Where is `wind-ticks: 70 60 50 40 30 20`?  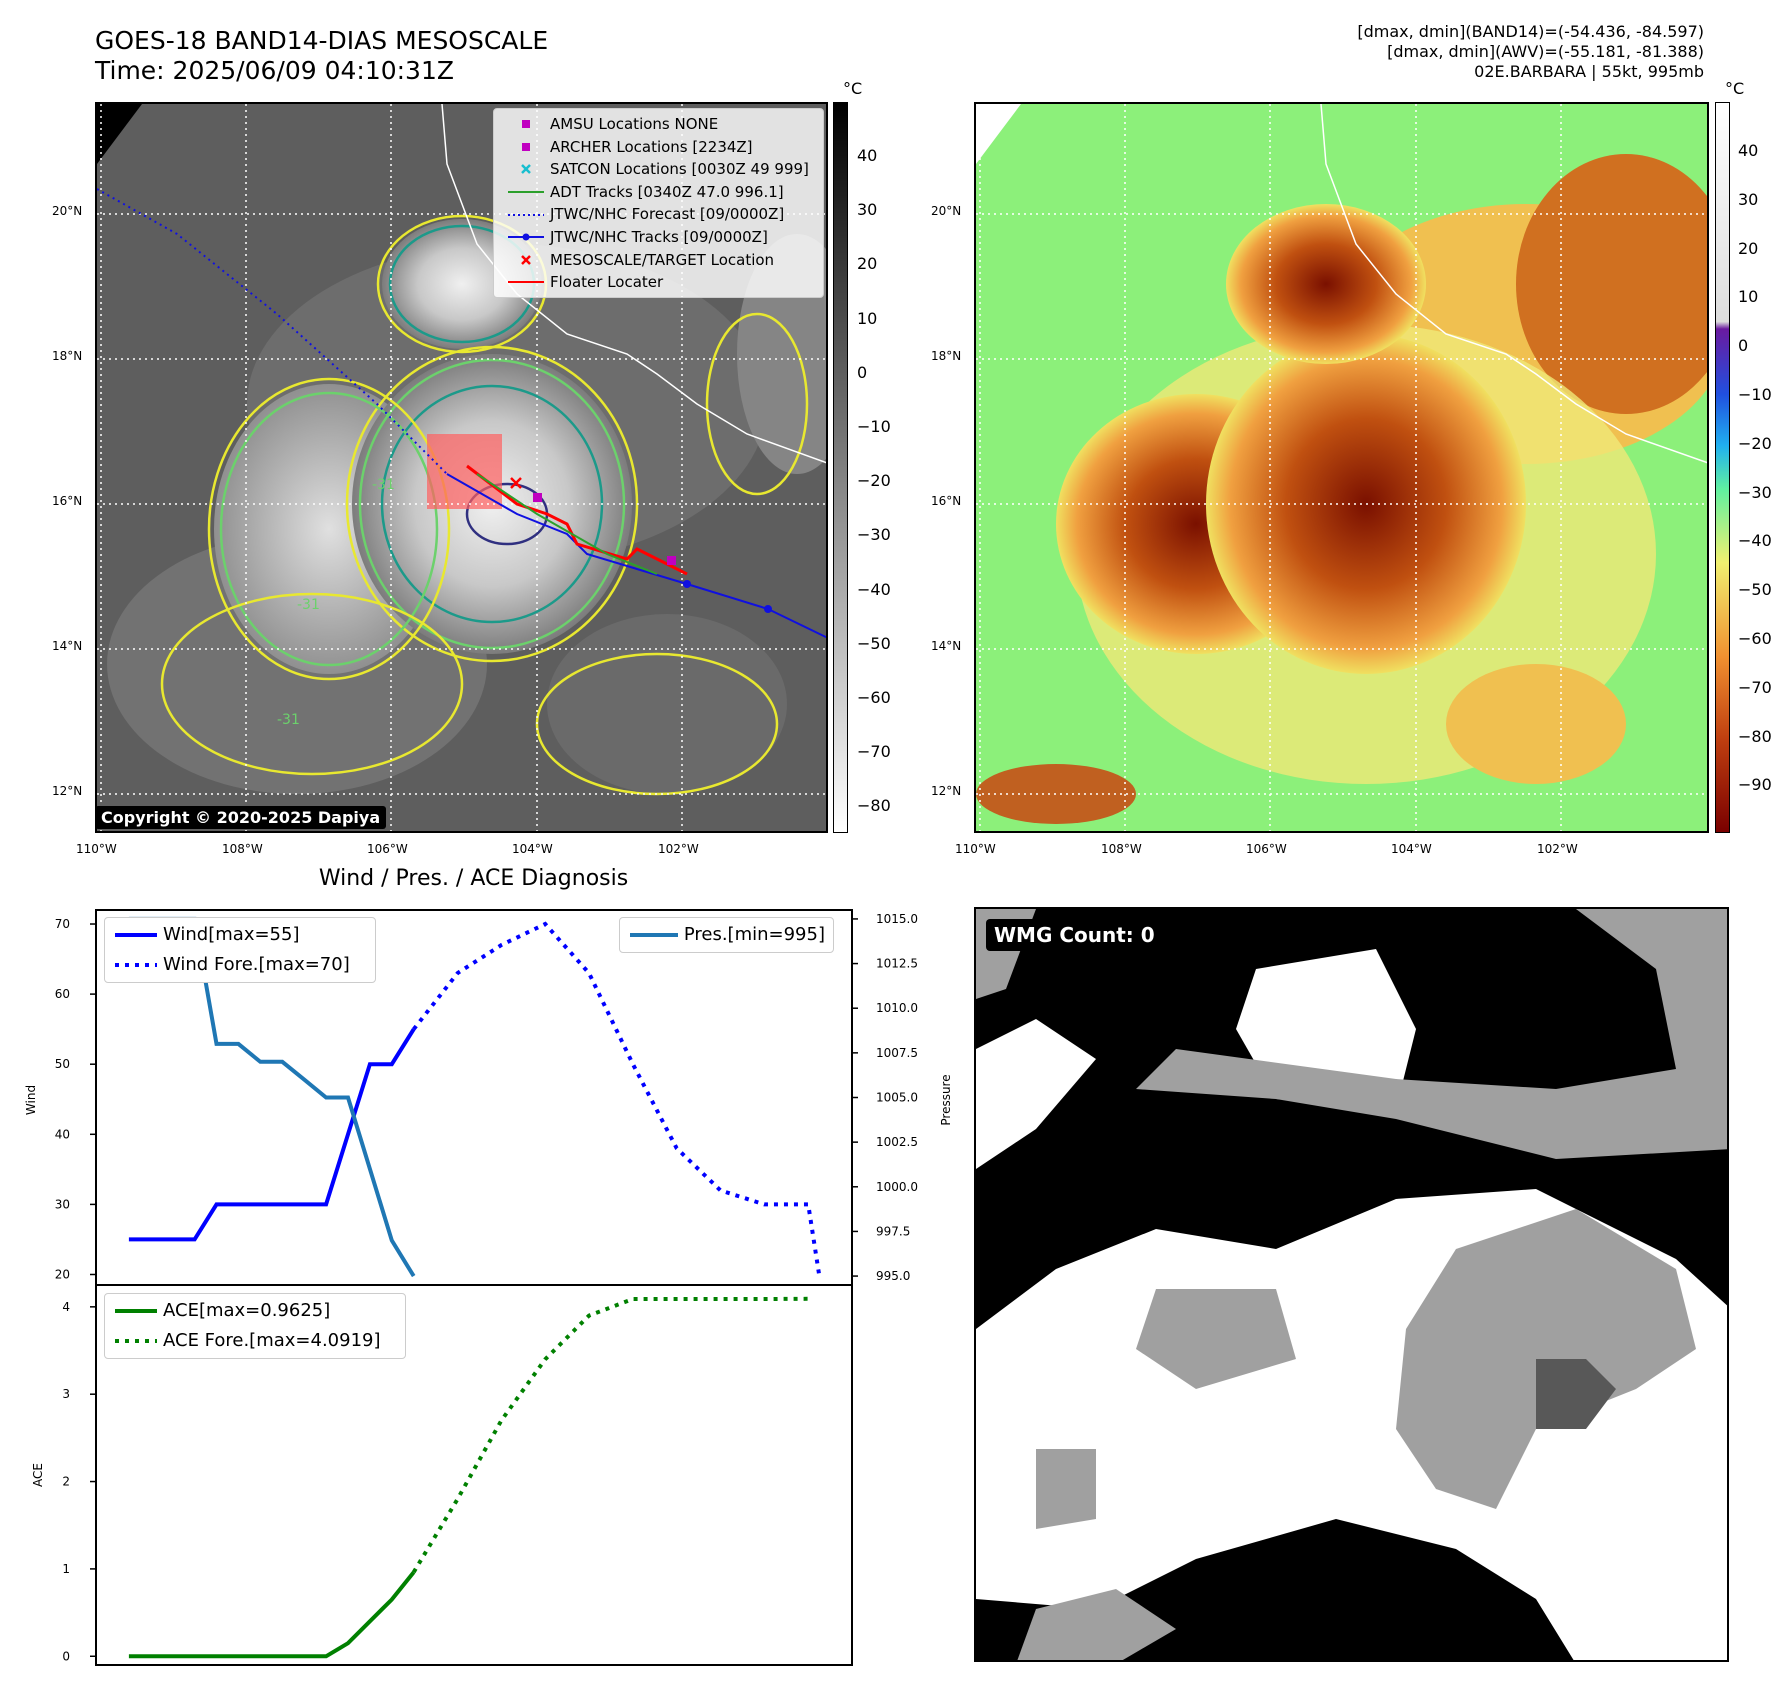 wind-ticks: 70 60 50 40 30 20 is located at coordinates (75, 1099).